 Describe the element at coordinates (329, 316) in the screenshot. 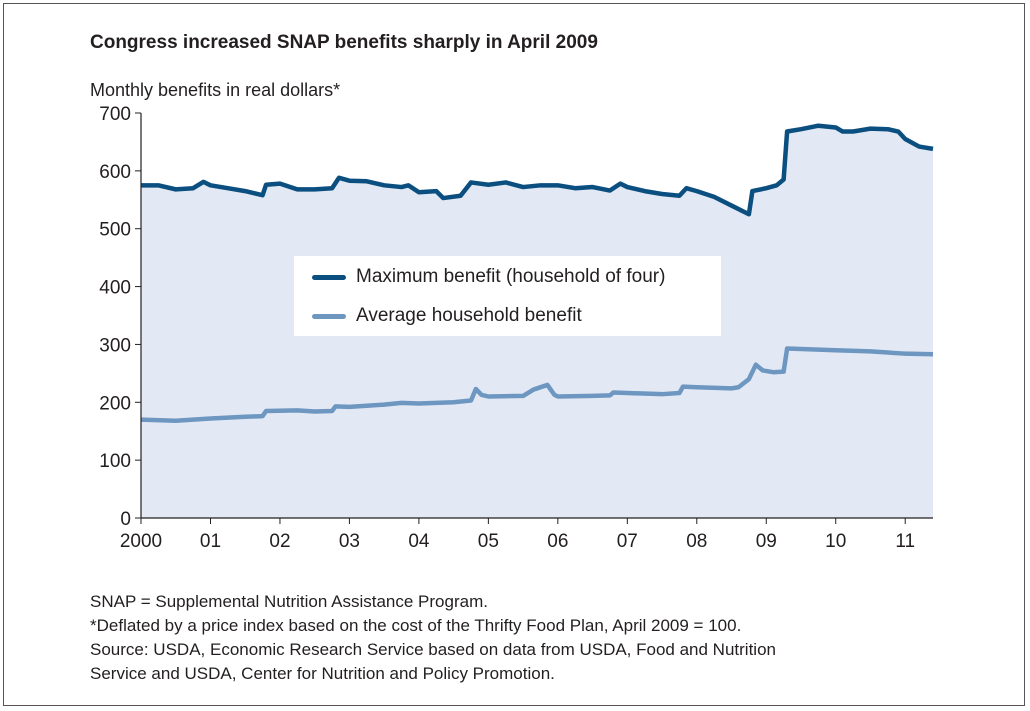

I see `legend-swatch-avg` at that location.